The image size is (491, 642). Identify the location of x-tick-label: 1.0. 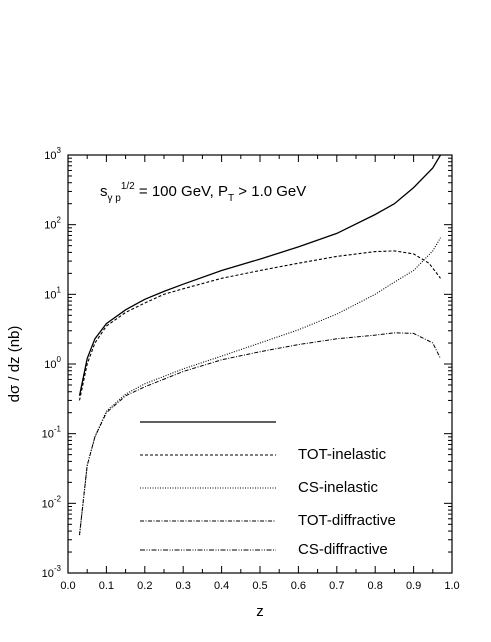
(451, 586).